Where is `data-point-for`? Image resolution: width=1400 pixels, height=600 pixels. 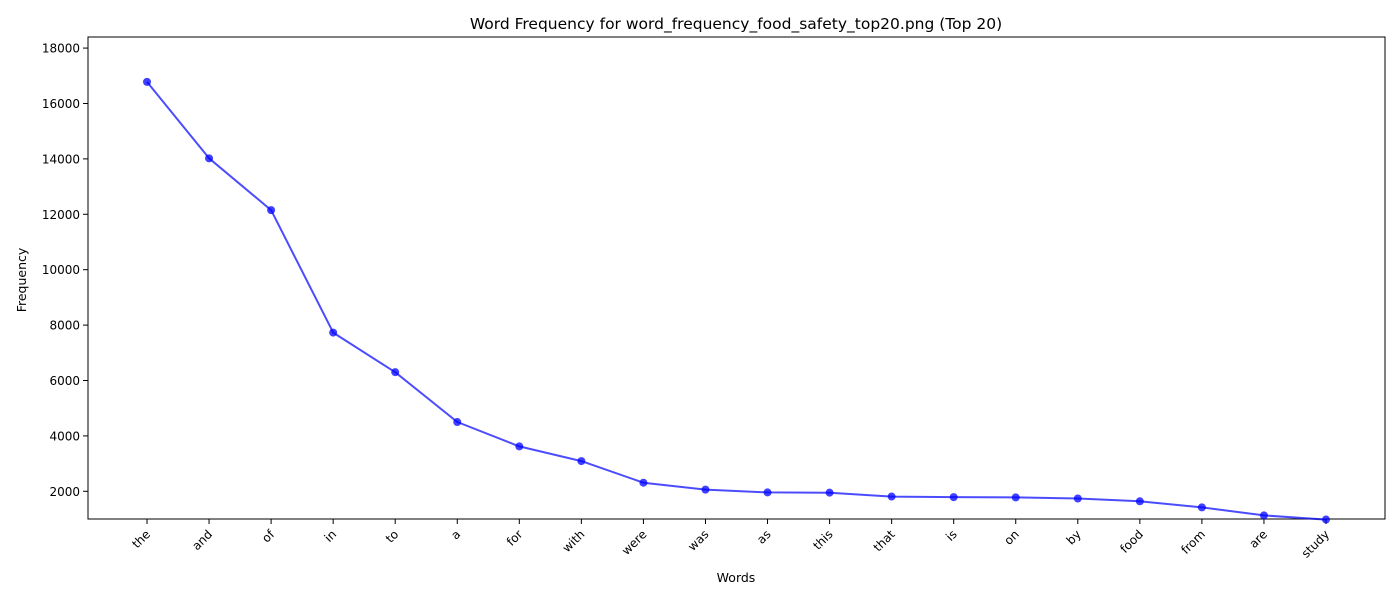
data-point-for is located at coordinates (519, 446).